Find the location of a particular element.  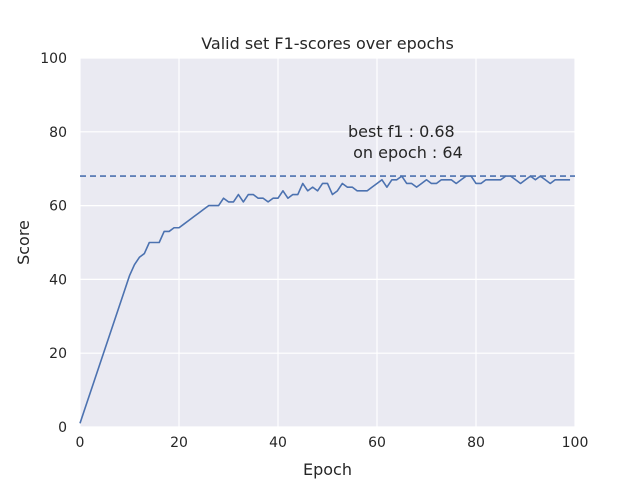

annotation-line-2: on epoch : 64 is located at coordinates (405, 152).